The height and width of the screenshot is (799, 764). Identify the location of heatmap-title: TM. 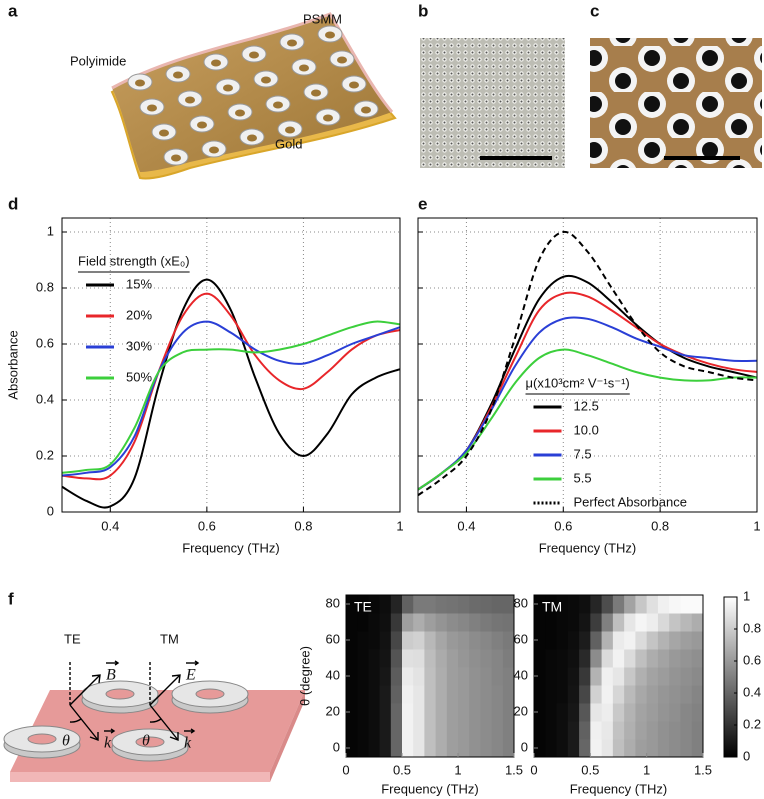
(552, 607).